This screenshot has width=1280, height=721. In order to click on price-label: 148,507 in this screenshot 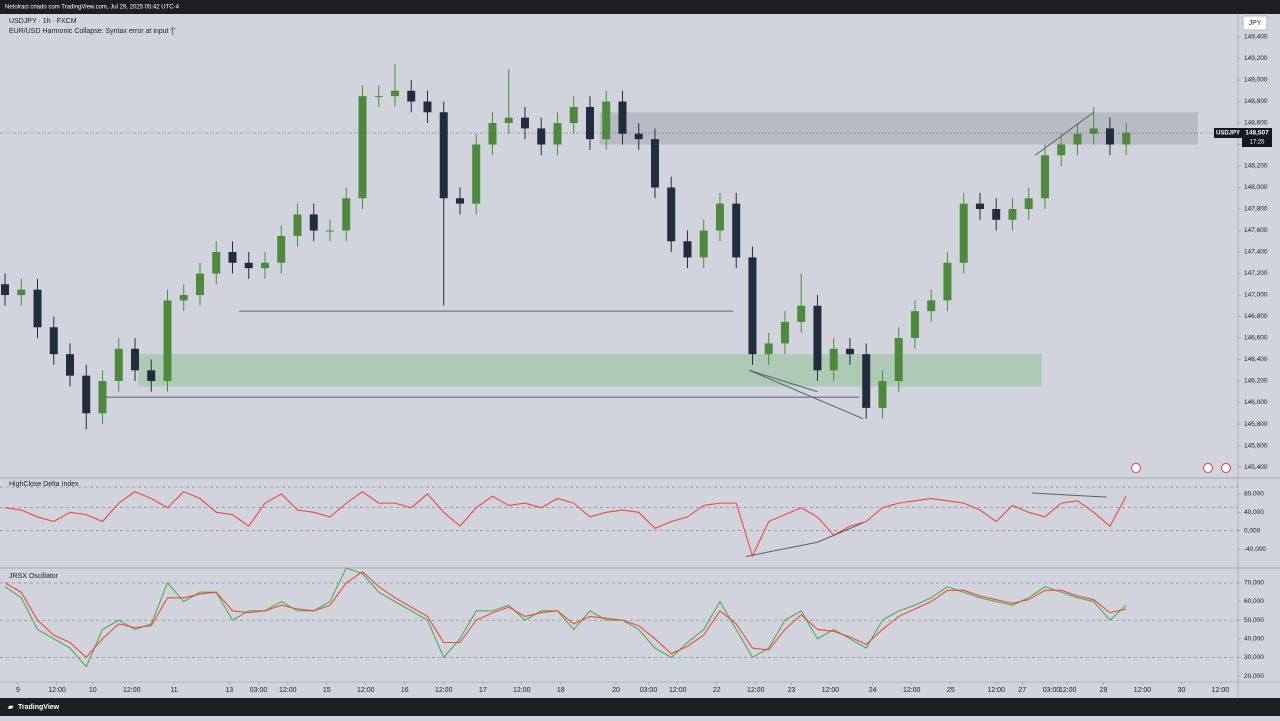, I will do `click(1257, 133)`.